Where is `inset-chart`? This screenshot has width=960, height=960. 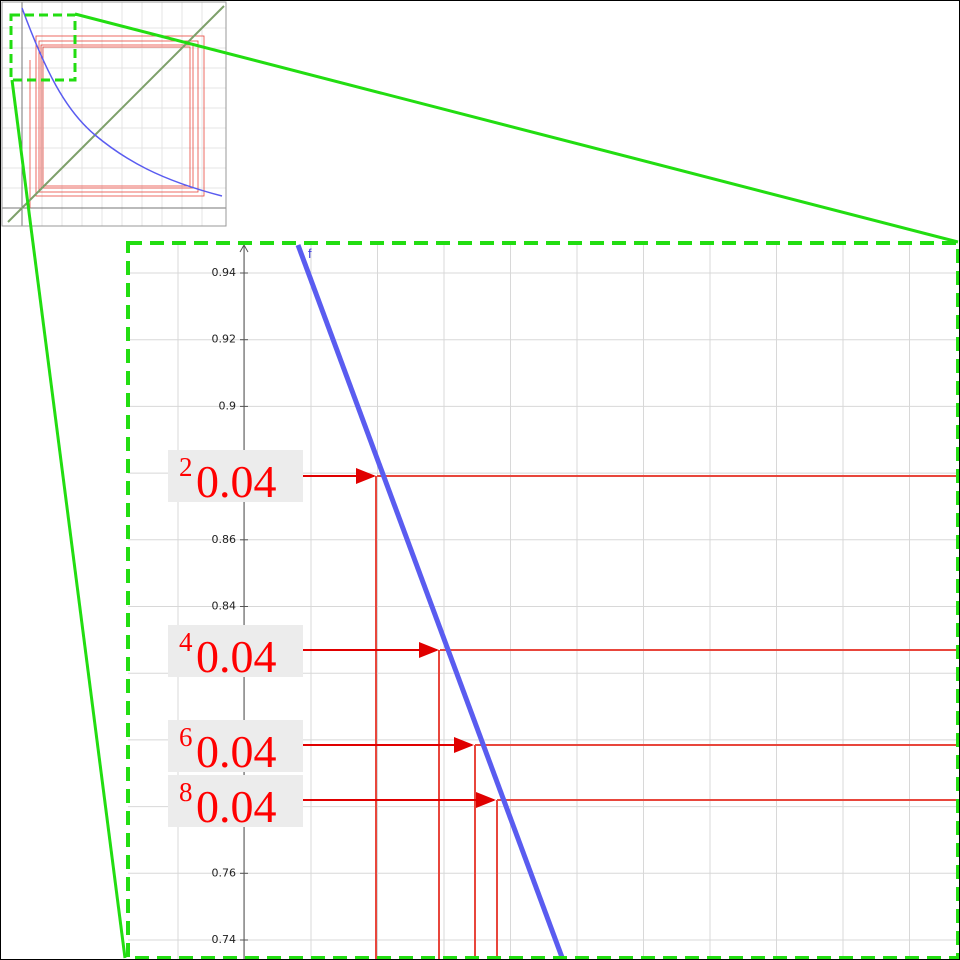 inset-chart is located at coordinates (114, 114).